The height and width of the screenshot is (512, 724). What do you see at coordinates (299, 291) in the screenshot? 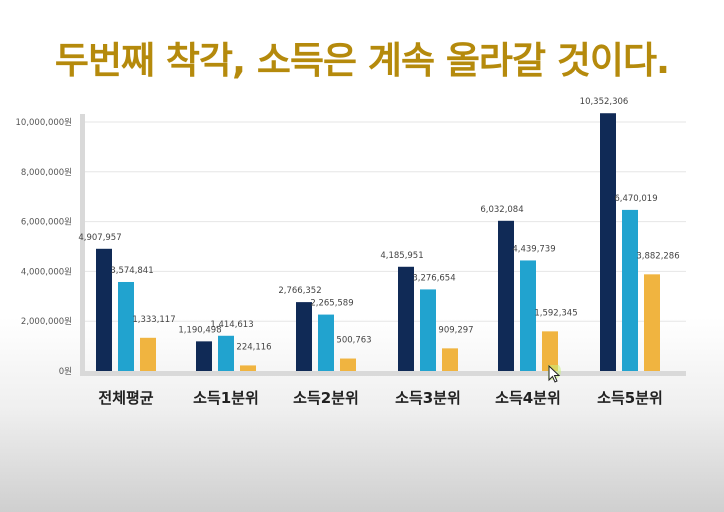
I see `data-label: 2,766,352` at bounding box center [299, 291].